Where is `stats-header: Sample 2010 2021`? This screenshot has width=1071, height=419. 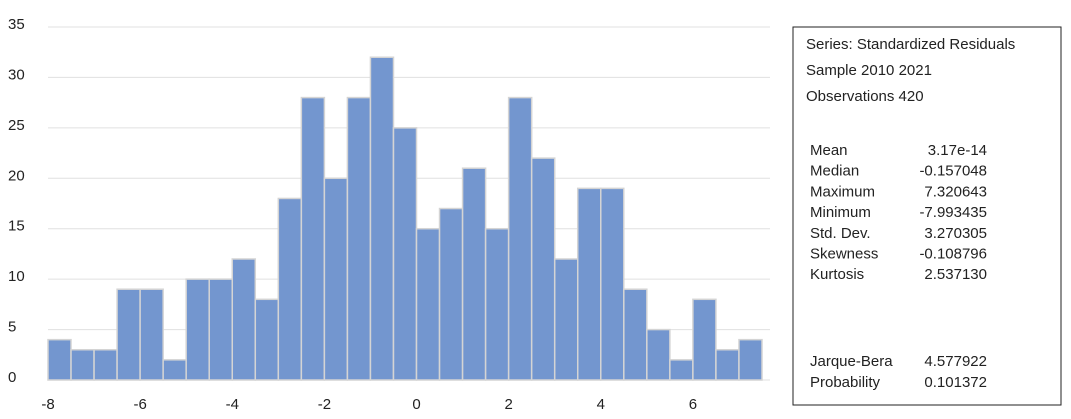 stats-header: Sample 2010 2021 is located at coordinates (869, 70).